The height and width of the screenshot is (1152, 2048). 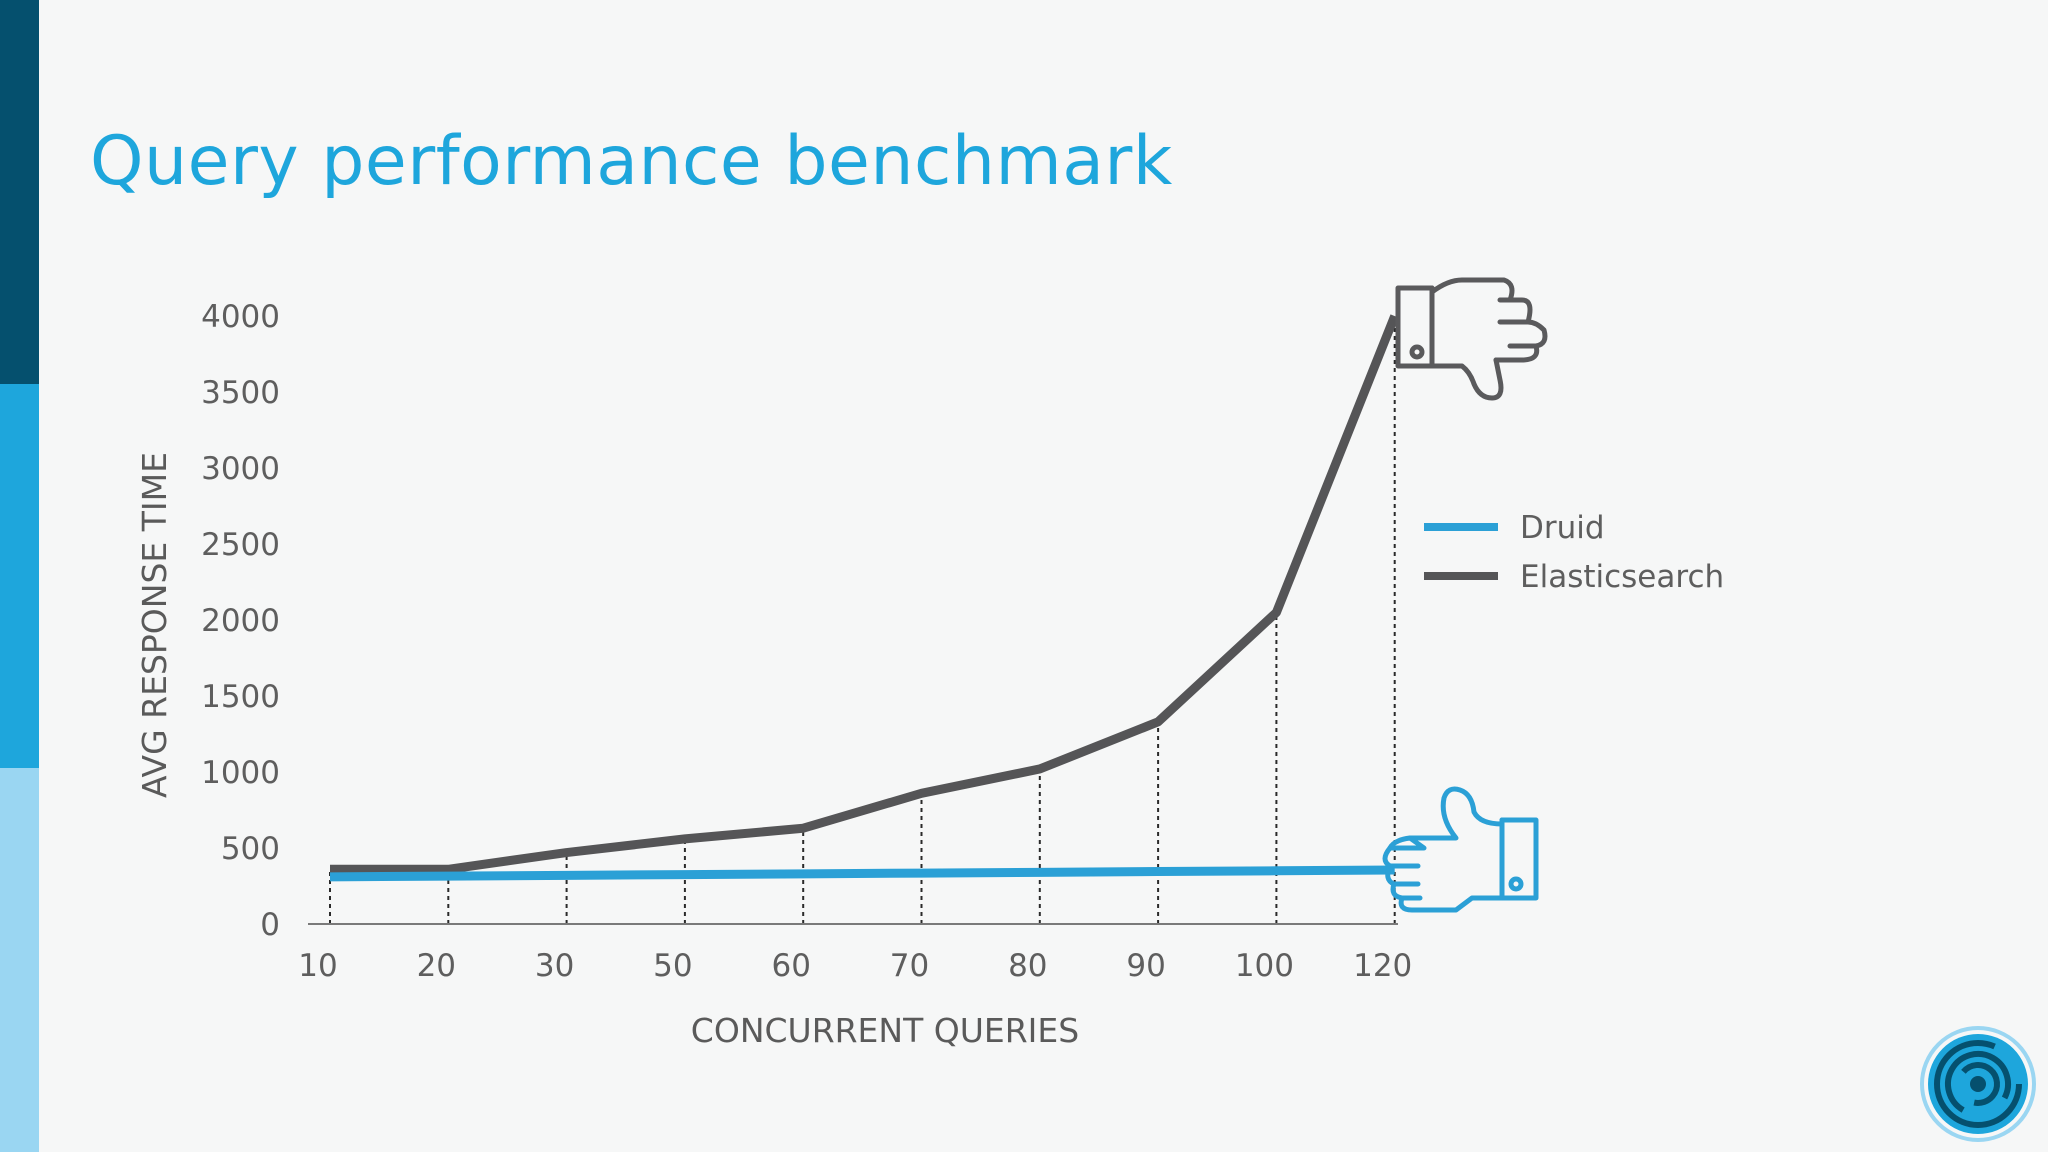 I want to click on y-axis-title: AVG RESPONSE TIME, so click(x=154, y=625).